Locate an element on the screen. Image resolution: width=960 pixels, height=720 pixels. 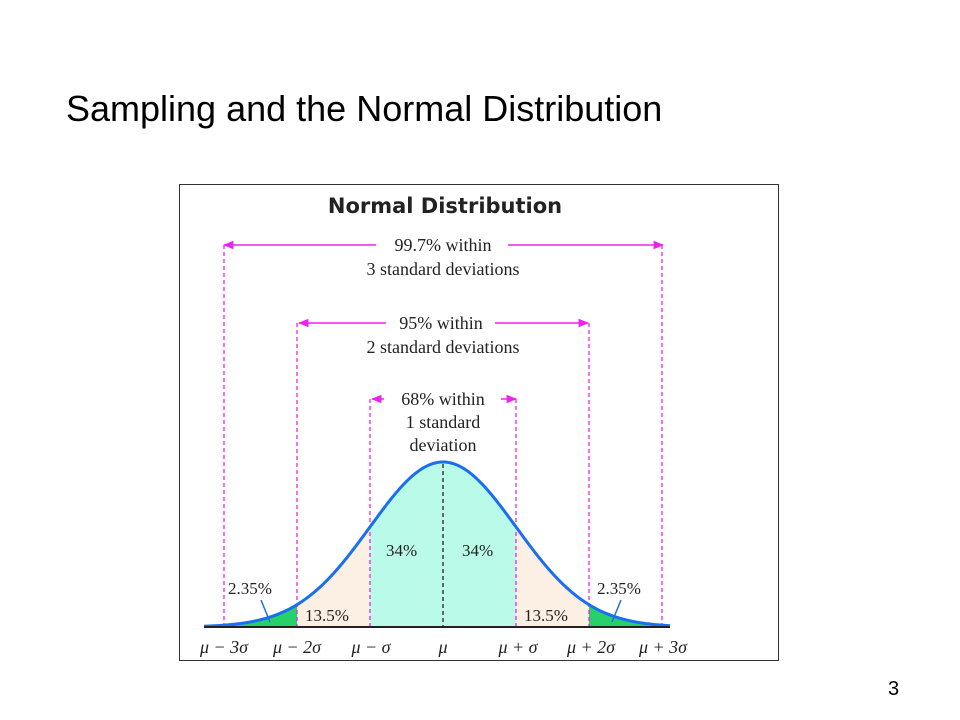
axis-label-mu-plus-3sigma: μ + 3σ is located at coordinates (663, 647).